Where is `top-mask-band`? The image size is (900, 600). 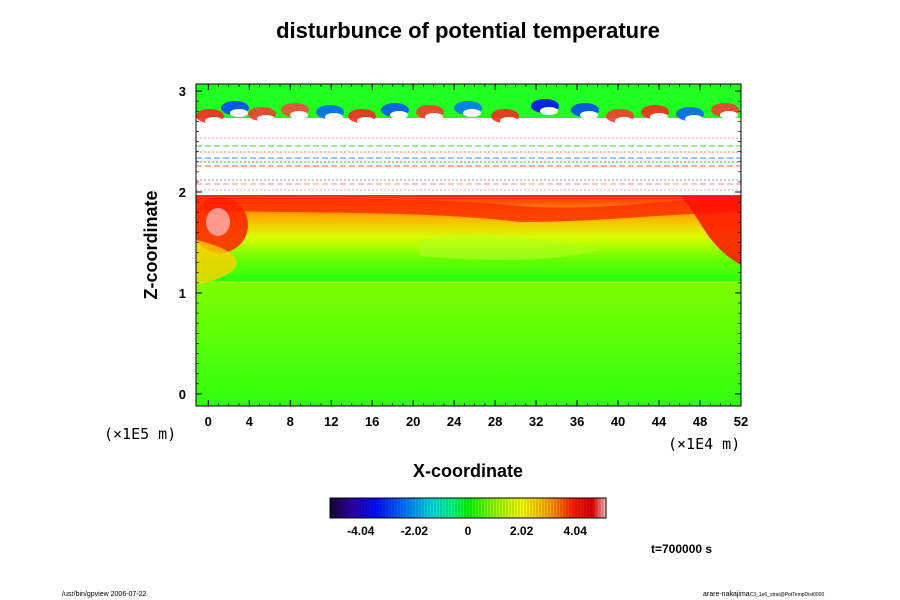 top-mask-band is located at coordinates (468, 124).